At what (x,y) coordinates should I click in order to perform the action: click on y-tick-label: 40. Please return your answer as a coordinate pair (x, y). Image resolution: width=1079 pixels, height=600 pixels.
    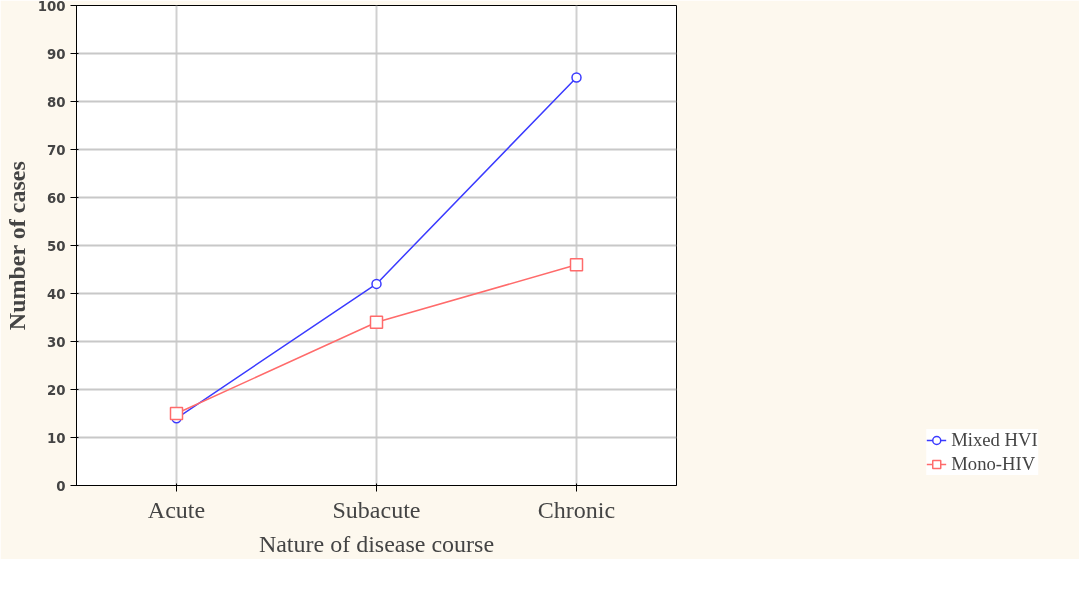
    Looking at the image, I should click on (56, 294).